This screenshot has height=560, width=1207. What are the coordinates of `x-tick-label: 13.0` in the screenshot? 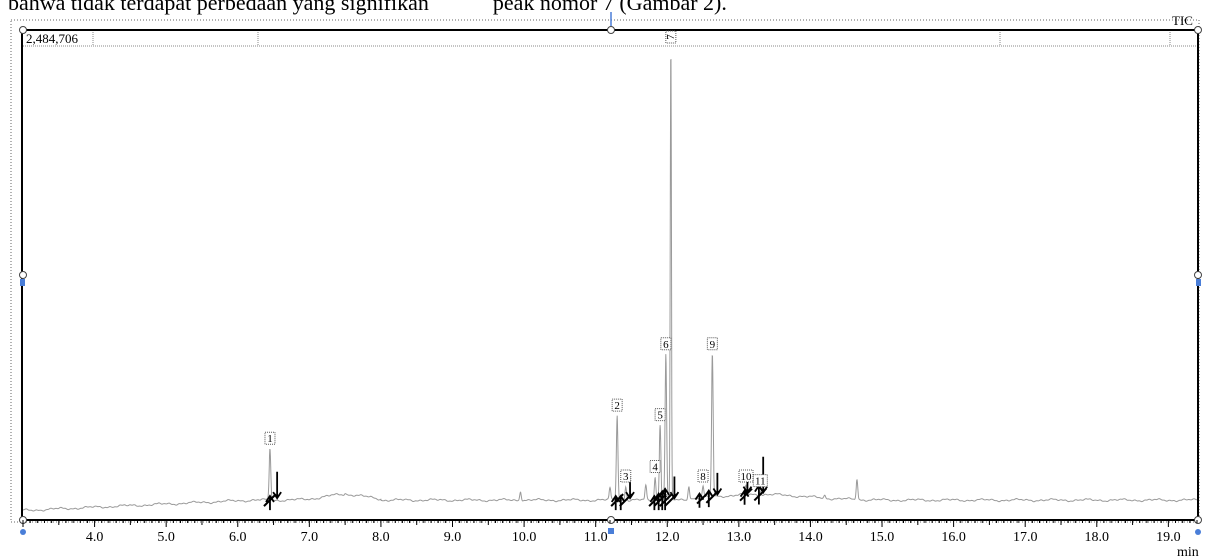 It's located at (739, 537).